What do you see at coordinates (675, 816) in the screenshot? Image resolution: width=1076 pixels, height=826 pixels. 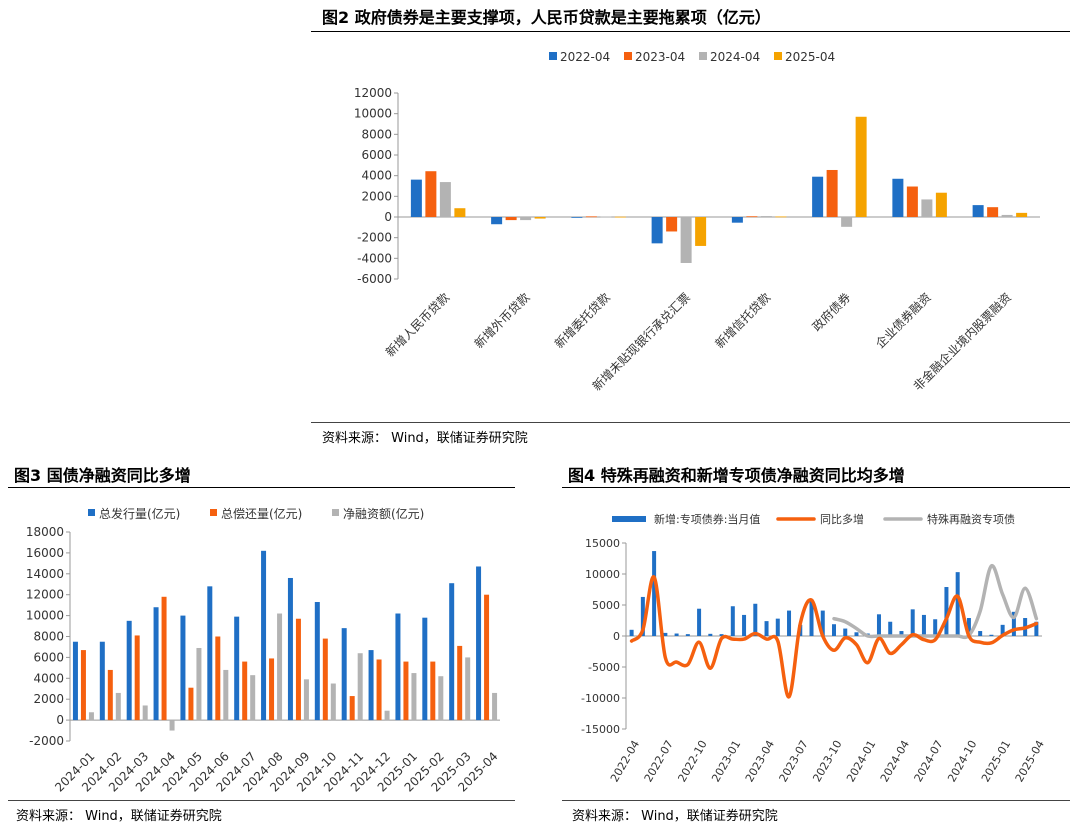 I see `fig4-source: 资料来源： Wind，联储证券研究院` at bounding box center [675, 816].